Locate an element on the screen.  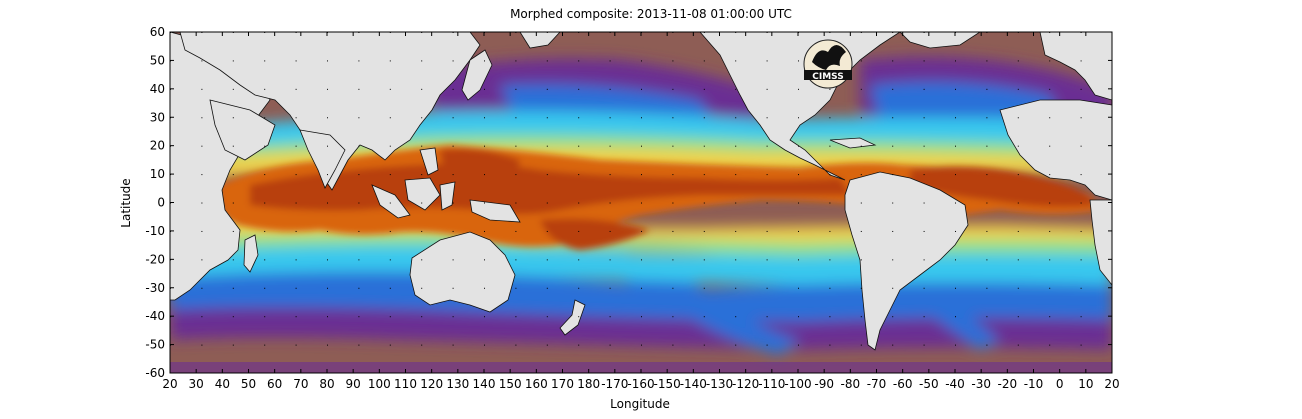
x-tick-label: -160 is located at coordinates (640, 384).